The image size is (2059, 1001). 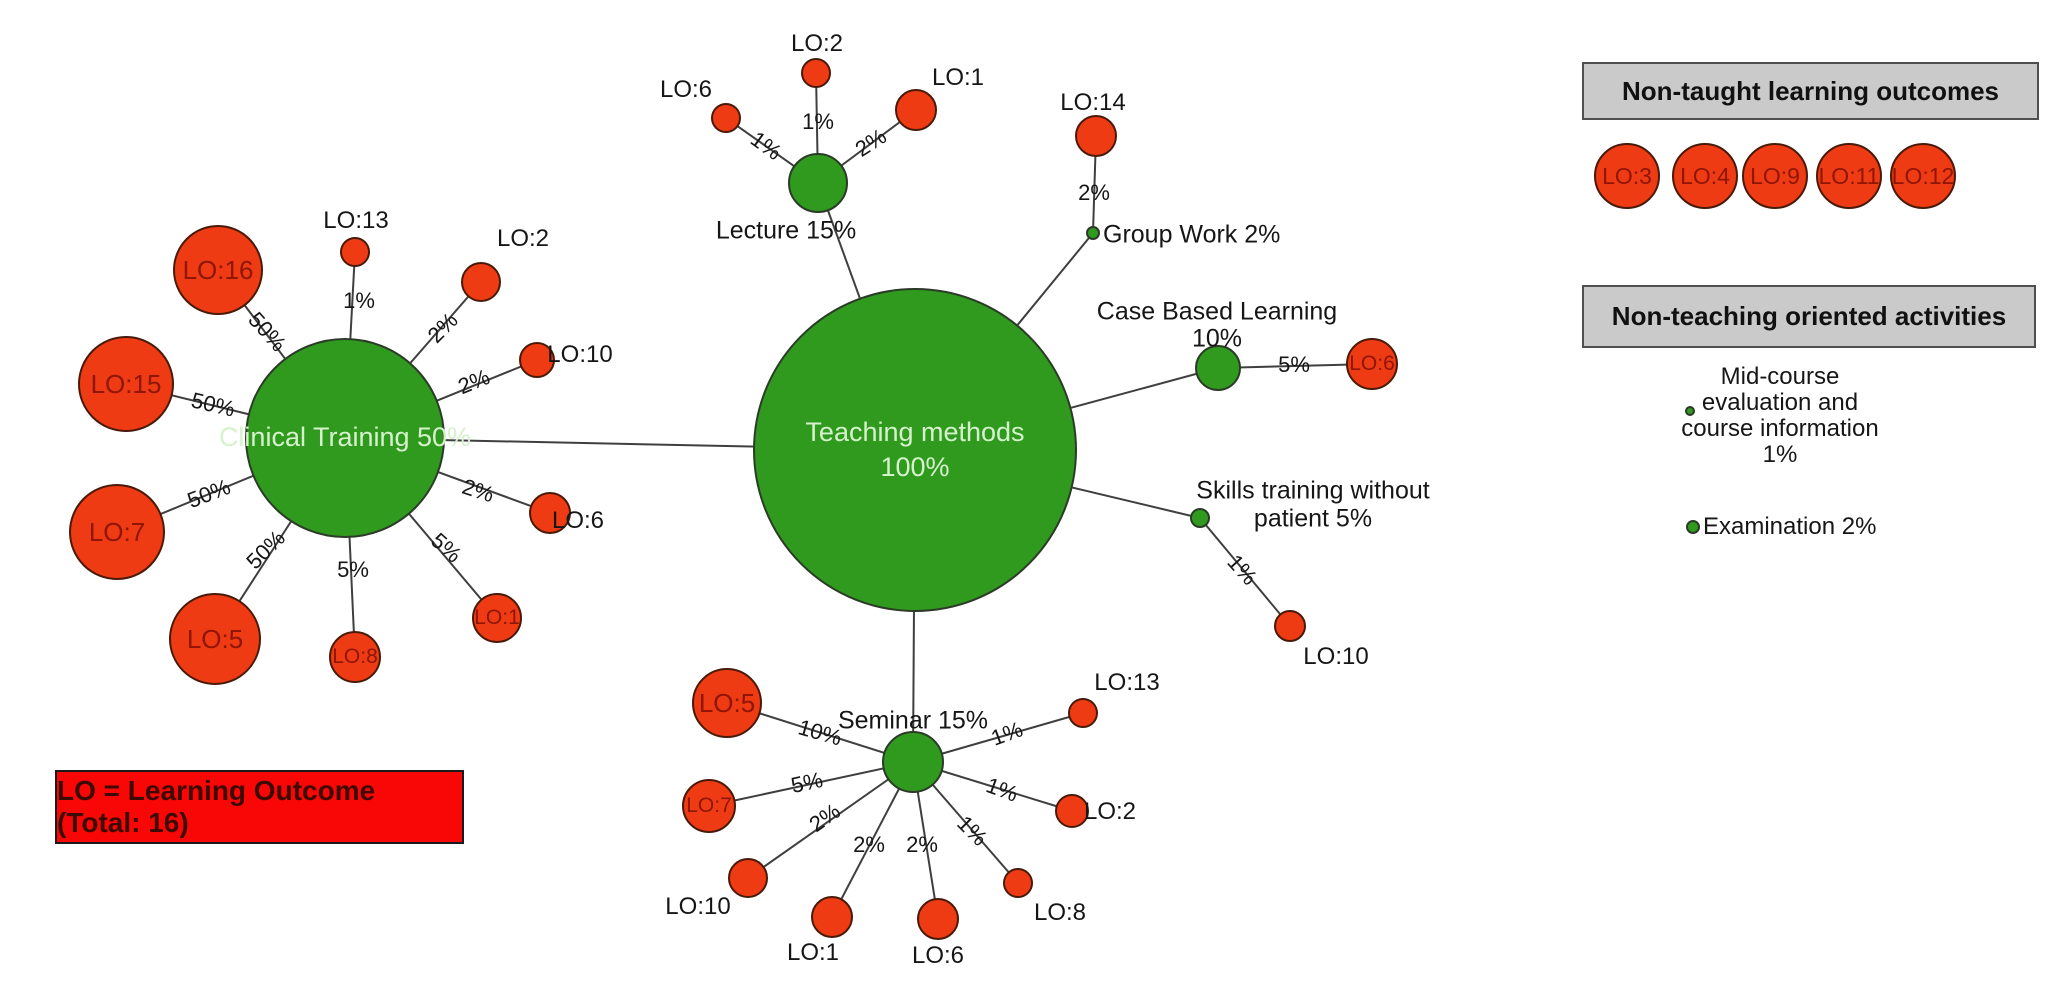 I want to click on node-clinical-training: Clinical Training 50%, so click(x=345, y=438).